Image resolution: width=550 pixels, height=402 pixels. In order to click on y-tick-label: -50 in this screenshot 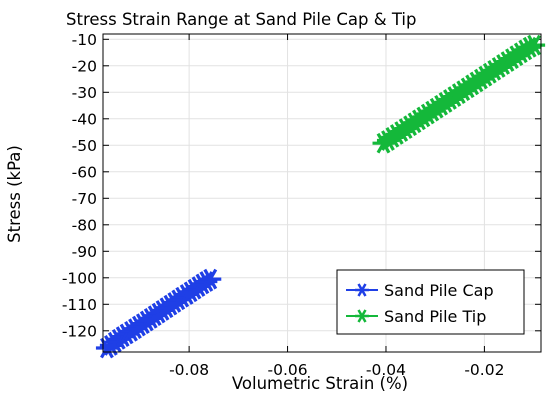, I will do `click(84, 146)`.